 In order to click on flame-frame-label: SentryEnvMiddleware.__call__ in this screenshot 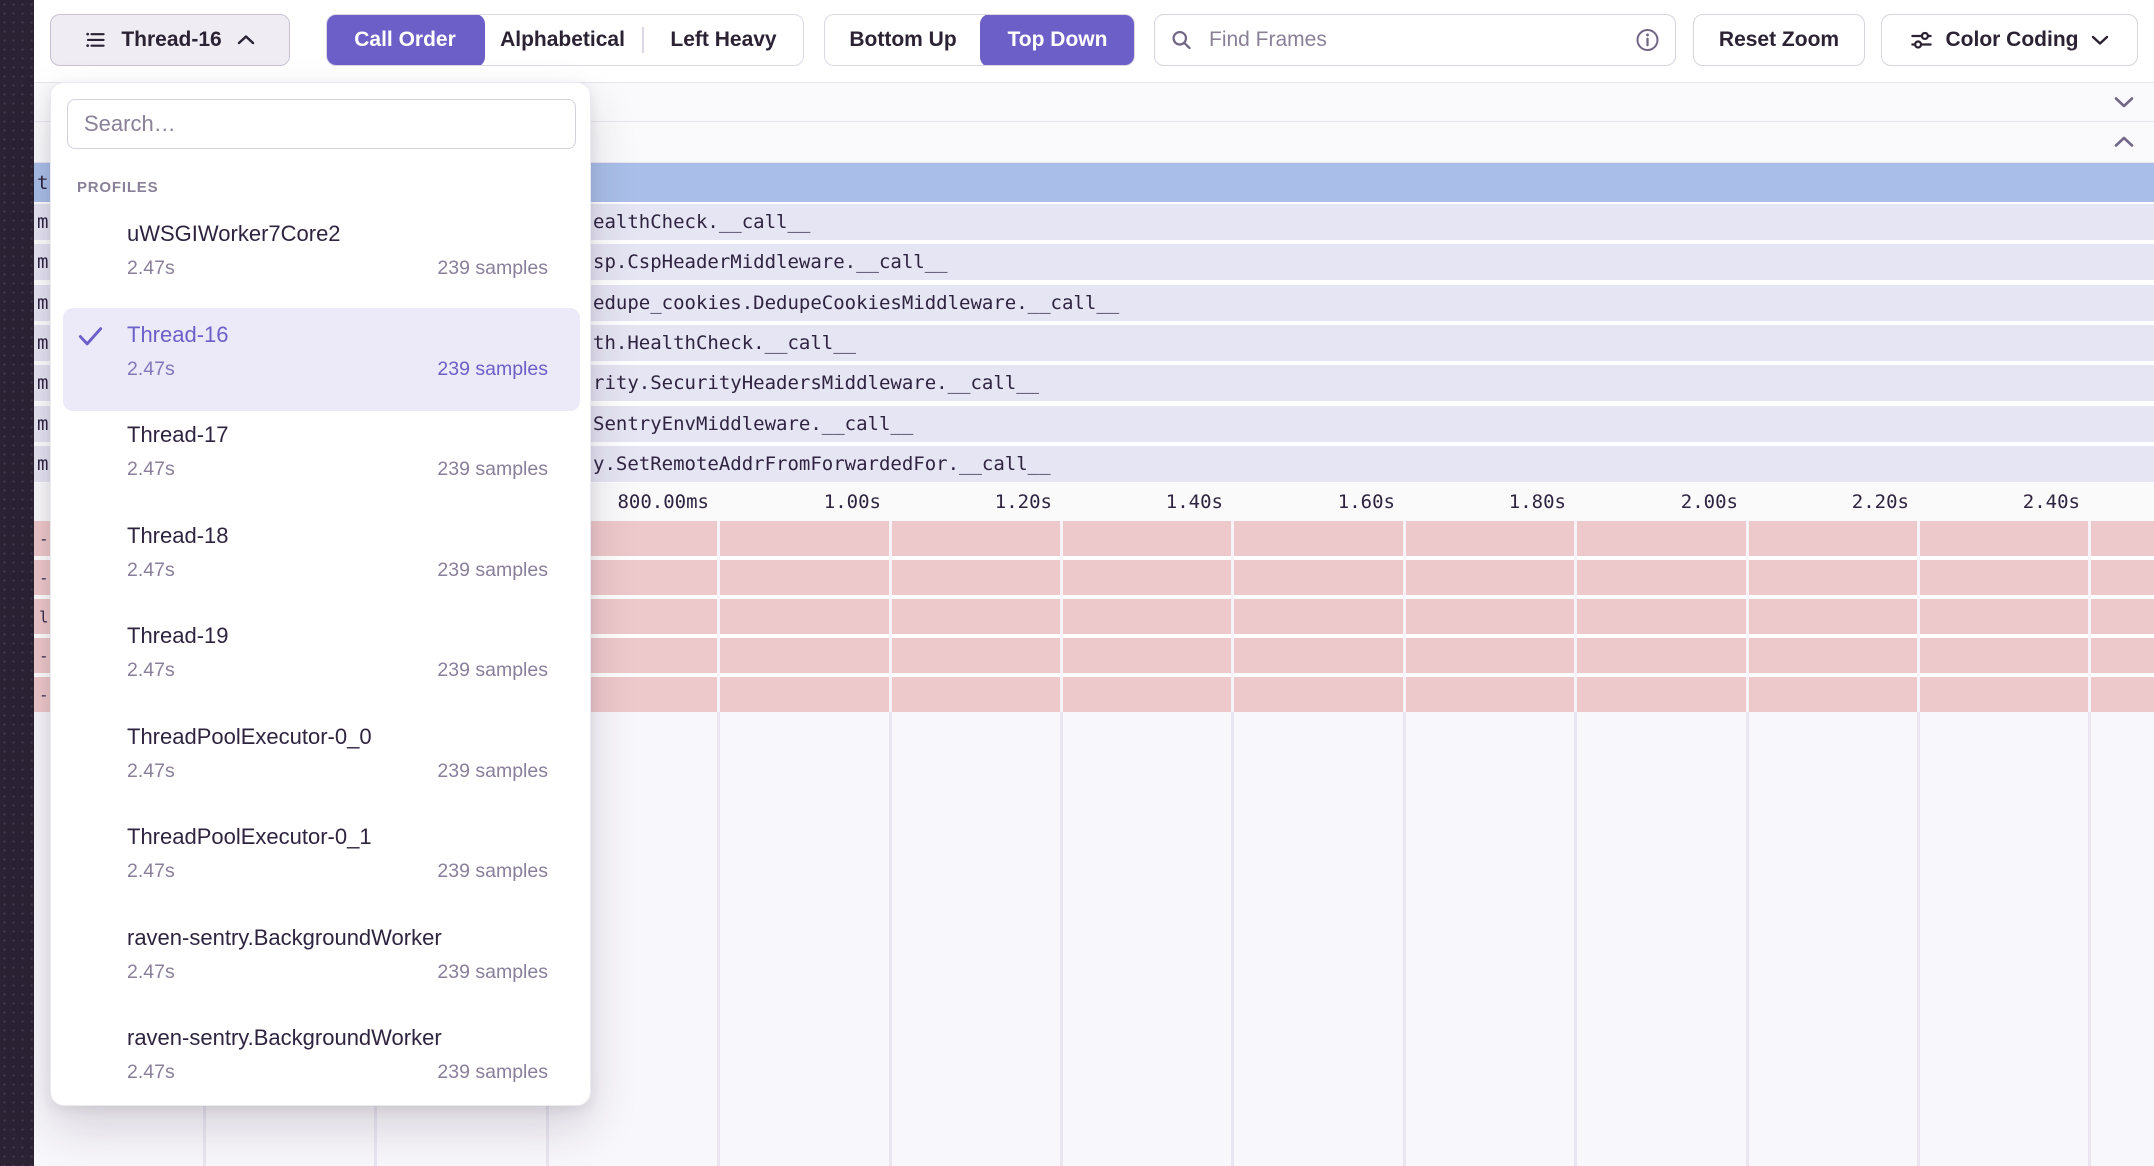, I will do `click(753, 423)`.